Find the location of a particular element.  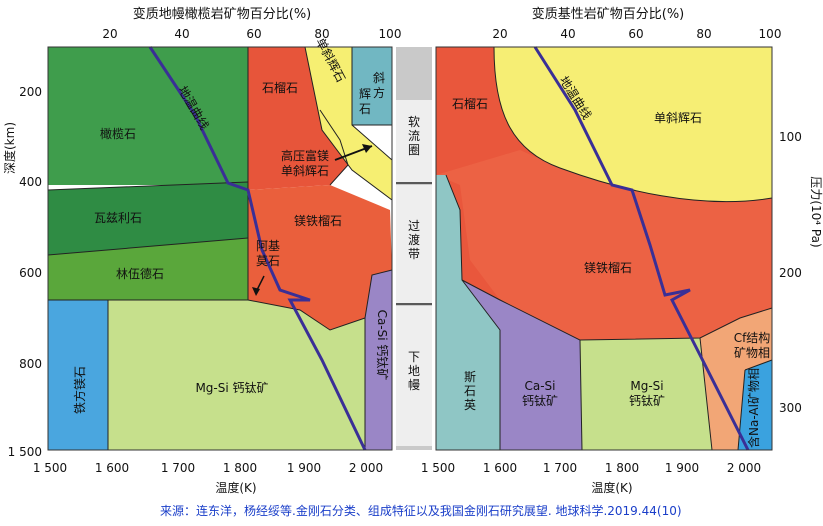

region-casi-left is located at coordinates (378, 360).